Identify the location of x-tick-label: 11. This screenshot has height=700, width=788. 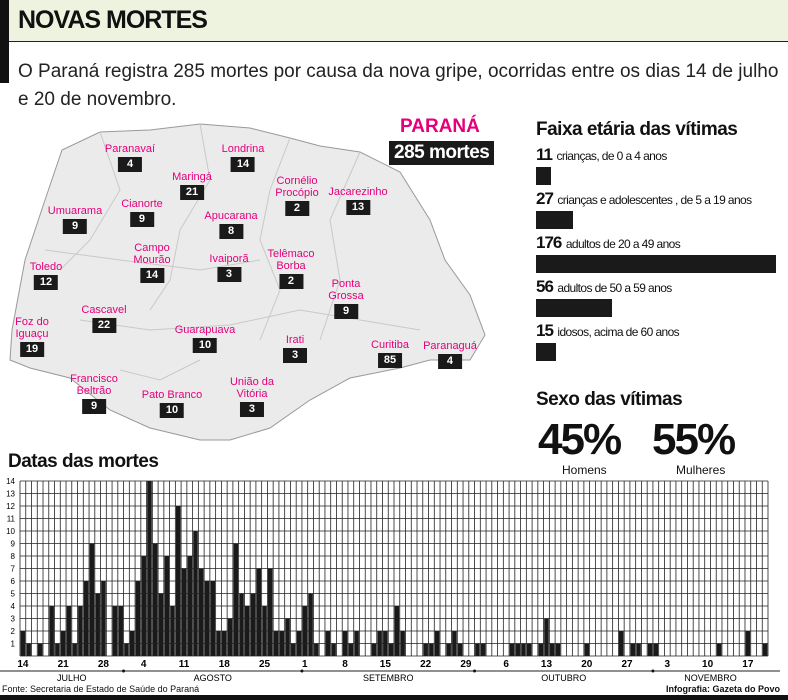
(184, 664).